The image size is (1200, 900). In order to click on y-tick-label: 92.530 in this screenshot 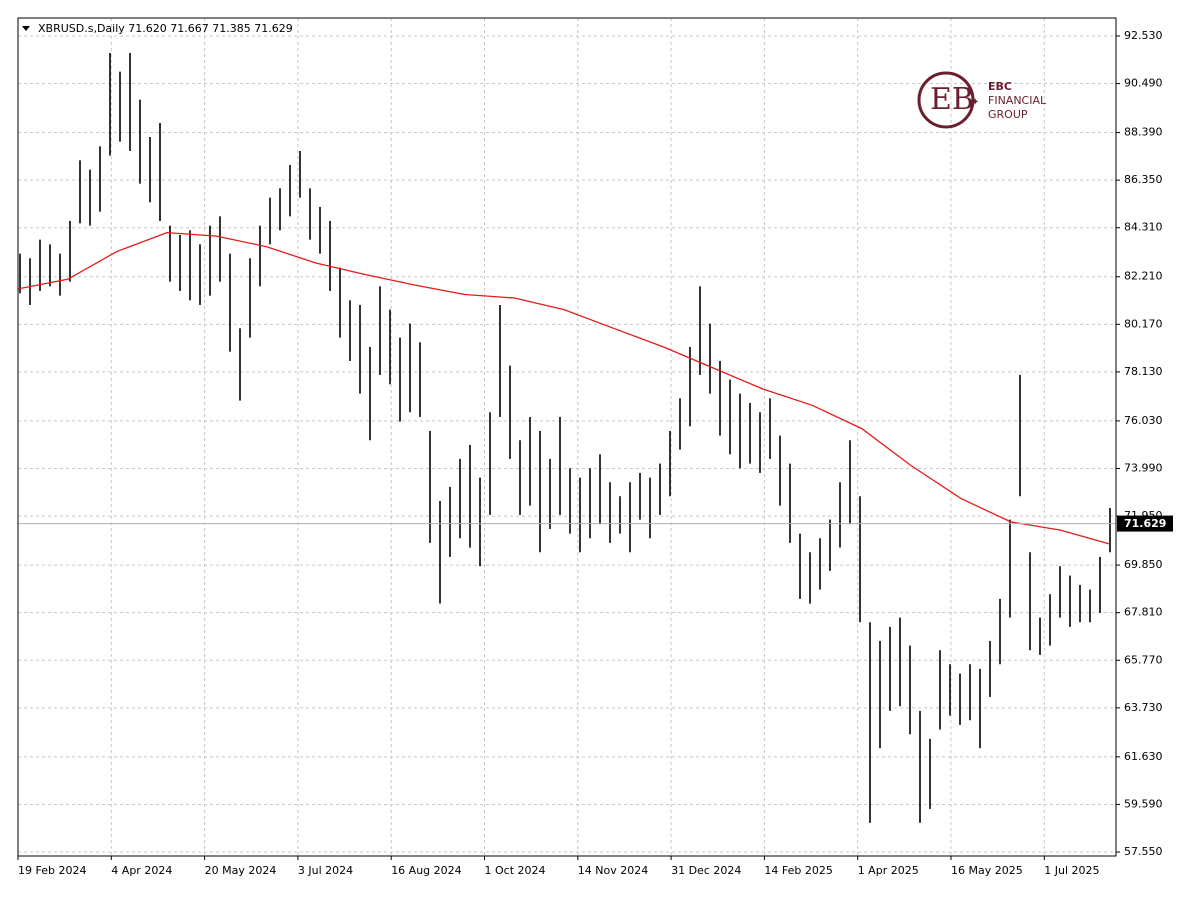, I will do `click(1143, 35)`.